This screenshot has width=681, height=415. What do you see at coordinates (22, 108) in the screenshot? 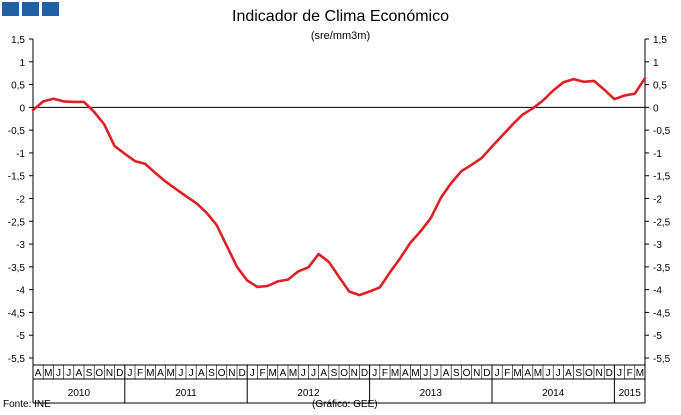
I see `y-tick-label-left: 0` at bounding box center [22, 108].